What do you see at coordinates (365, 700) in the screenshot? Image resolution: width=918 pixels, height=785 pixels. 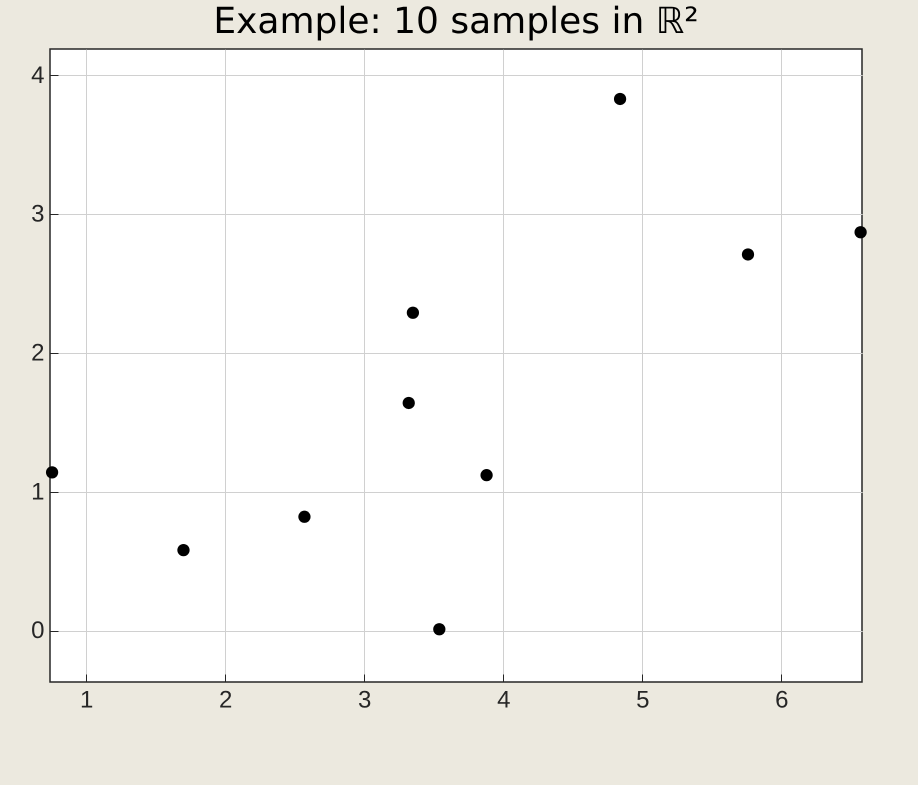 I see `x-tick-label: 3` at bounding box center [365, 700].